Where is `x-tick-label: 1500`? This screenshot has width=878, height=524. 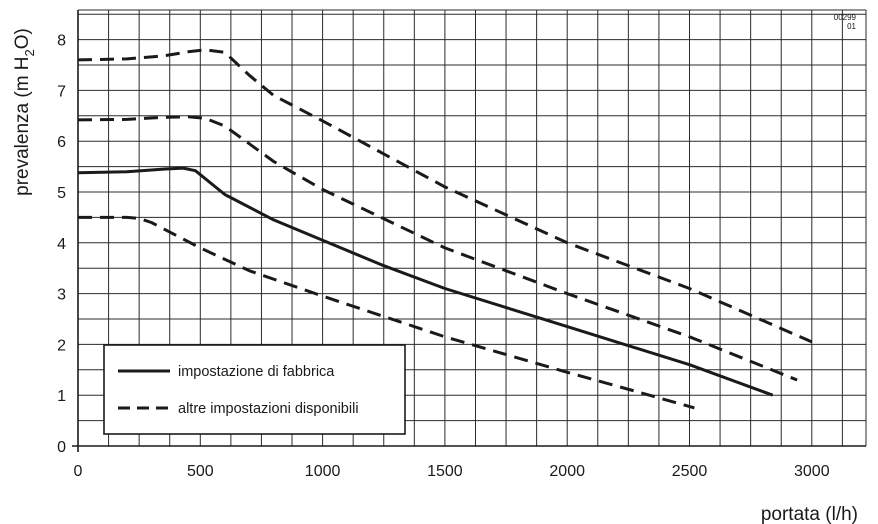
x-tick-label: 1500 is located at coordinates (445, 471).